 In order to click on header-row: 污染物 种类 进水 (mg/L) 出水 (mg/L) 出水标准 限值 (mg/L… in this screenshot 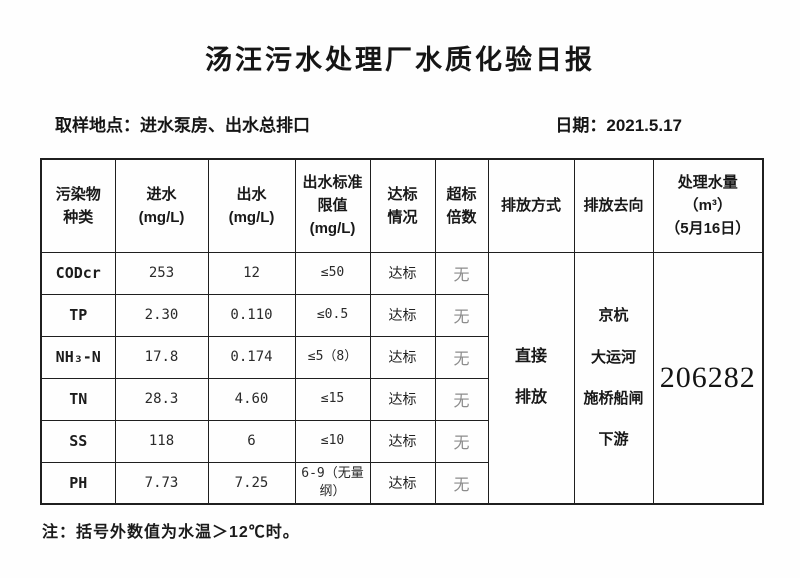, I will do `click(402, 205)`.